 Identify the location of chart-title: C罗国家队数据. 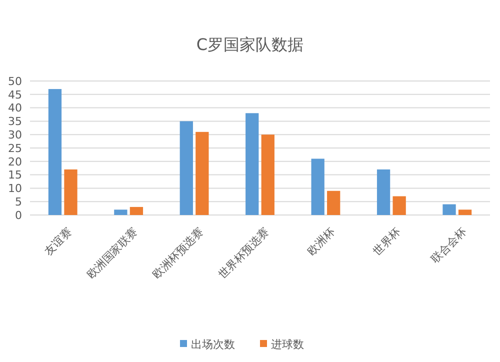
(250, 44).